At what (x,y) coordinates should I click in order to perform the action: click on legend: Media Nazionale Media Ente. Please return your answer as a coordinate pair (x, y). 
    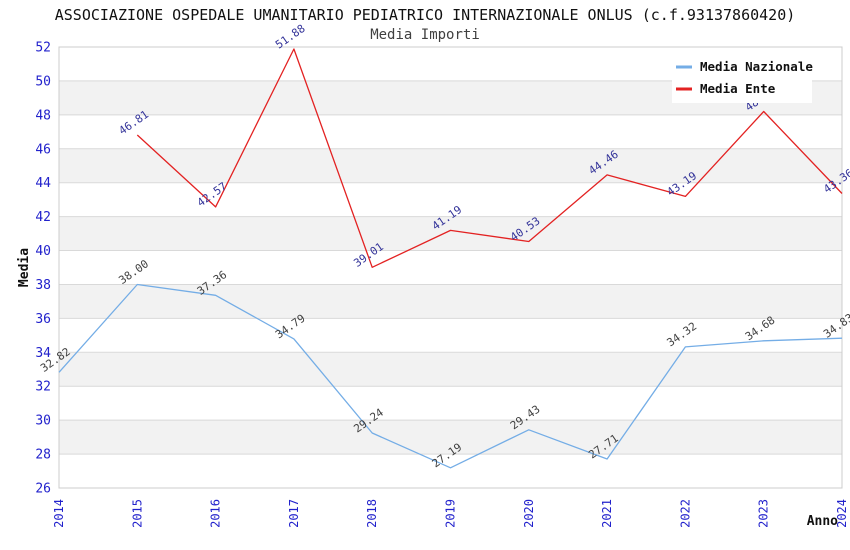
    Looking at the image, I should click on (742, 78).